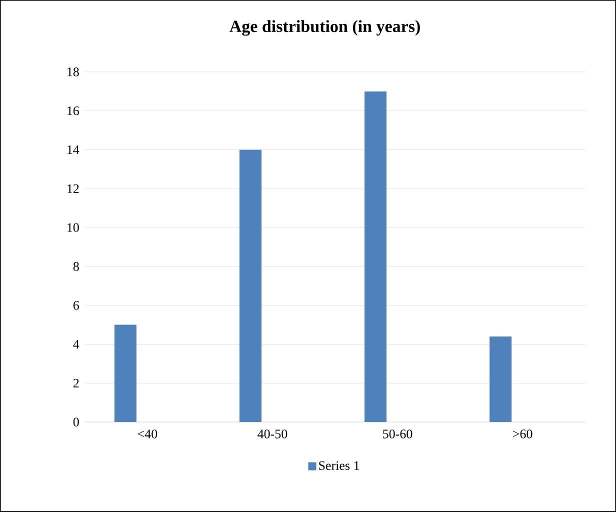 This screenshot has height=512, width=616. What do you see at coordinates (325, 28) in the screenshot?
I see `chart-title: Age distribution (in years)` at bounding box center [325, 28].